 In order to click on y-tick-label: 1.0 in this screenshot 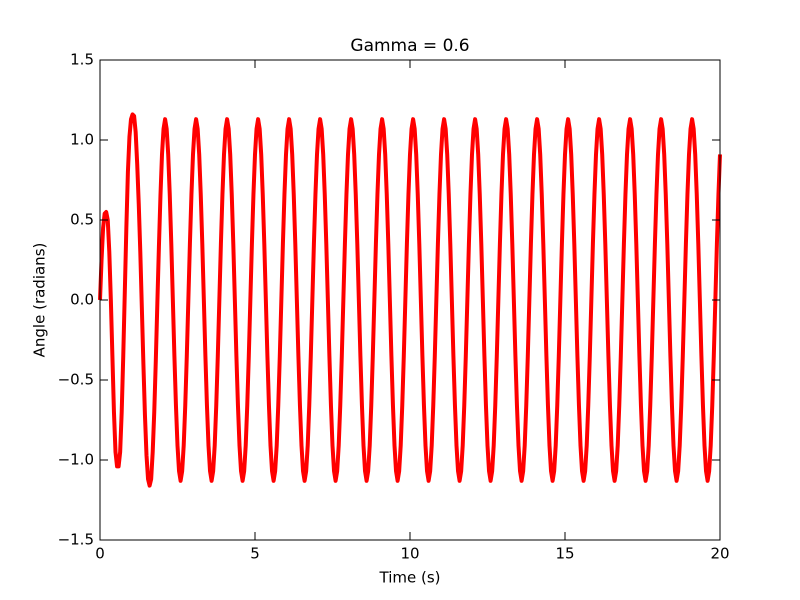, I will do `click(82, 140)`.